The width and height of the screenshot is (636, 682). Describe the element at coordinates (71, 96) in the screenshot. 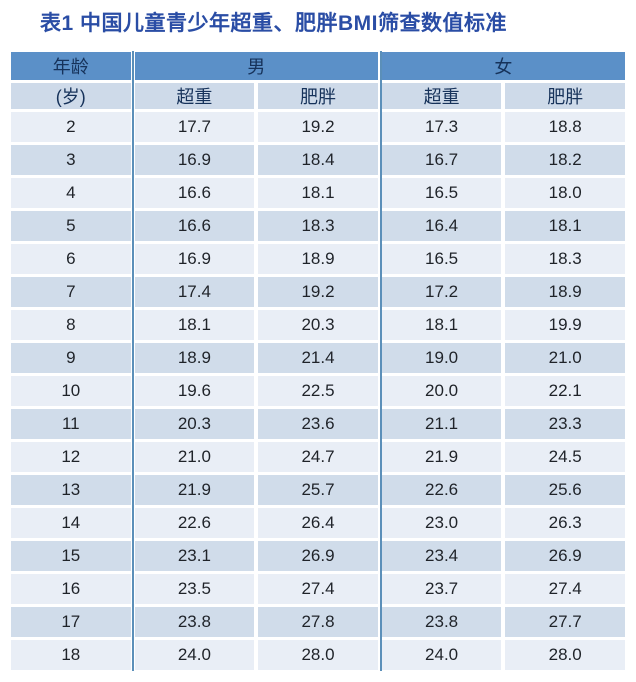

I see `subheader-age-unit: (岁)` at that location.